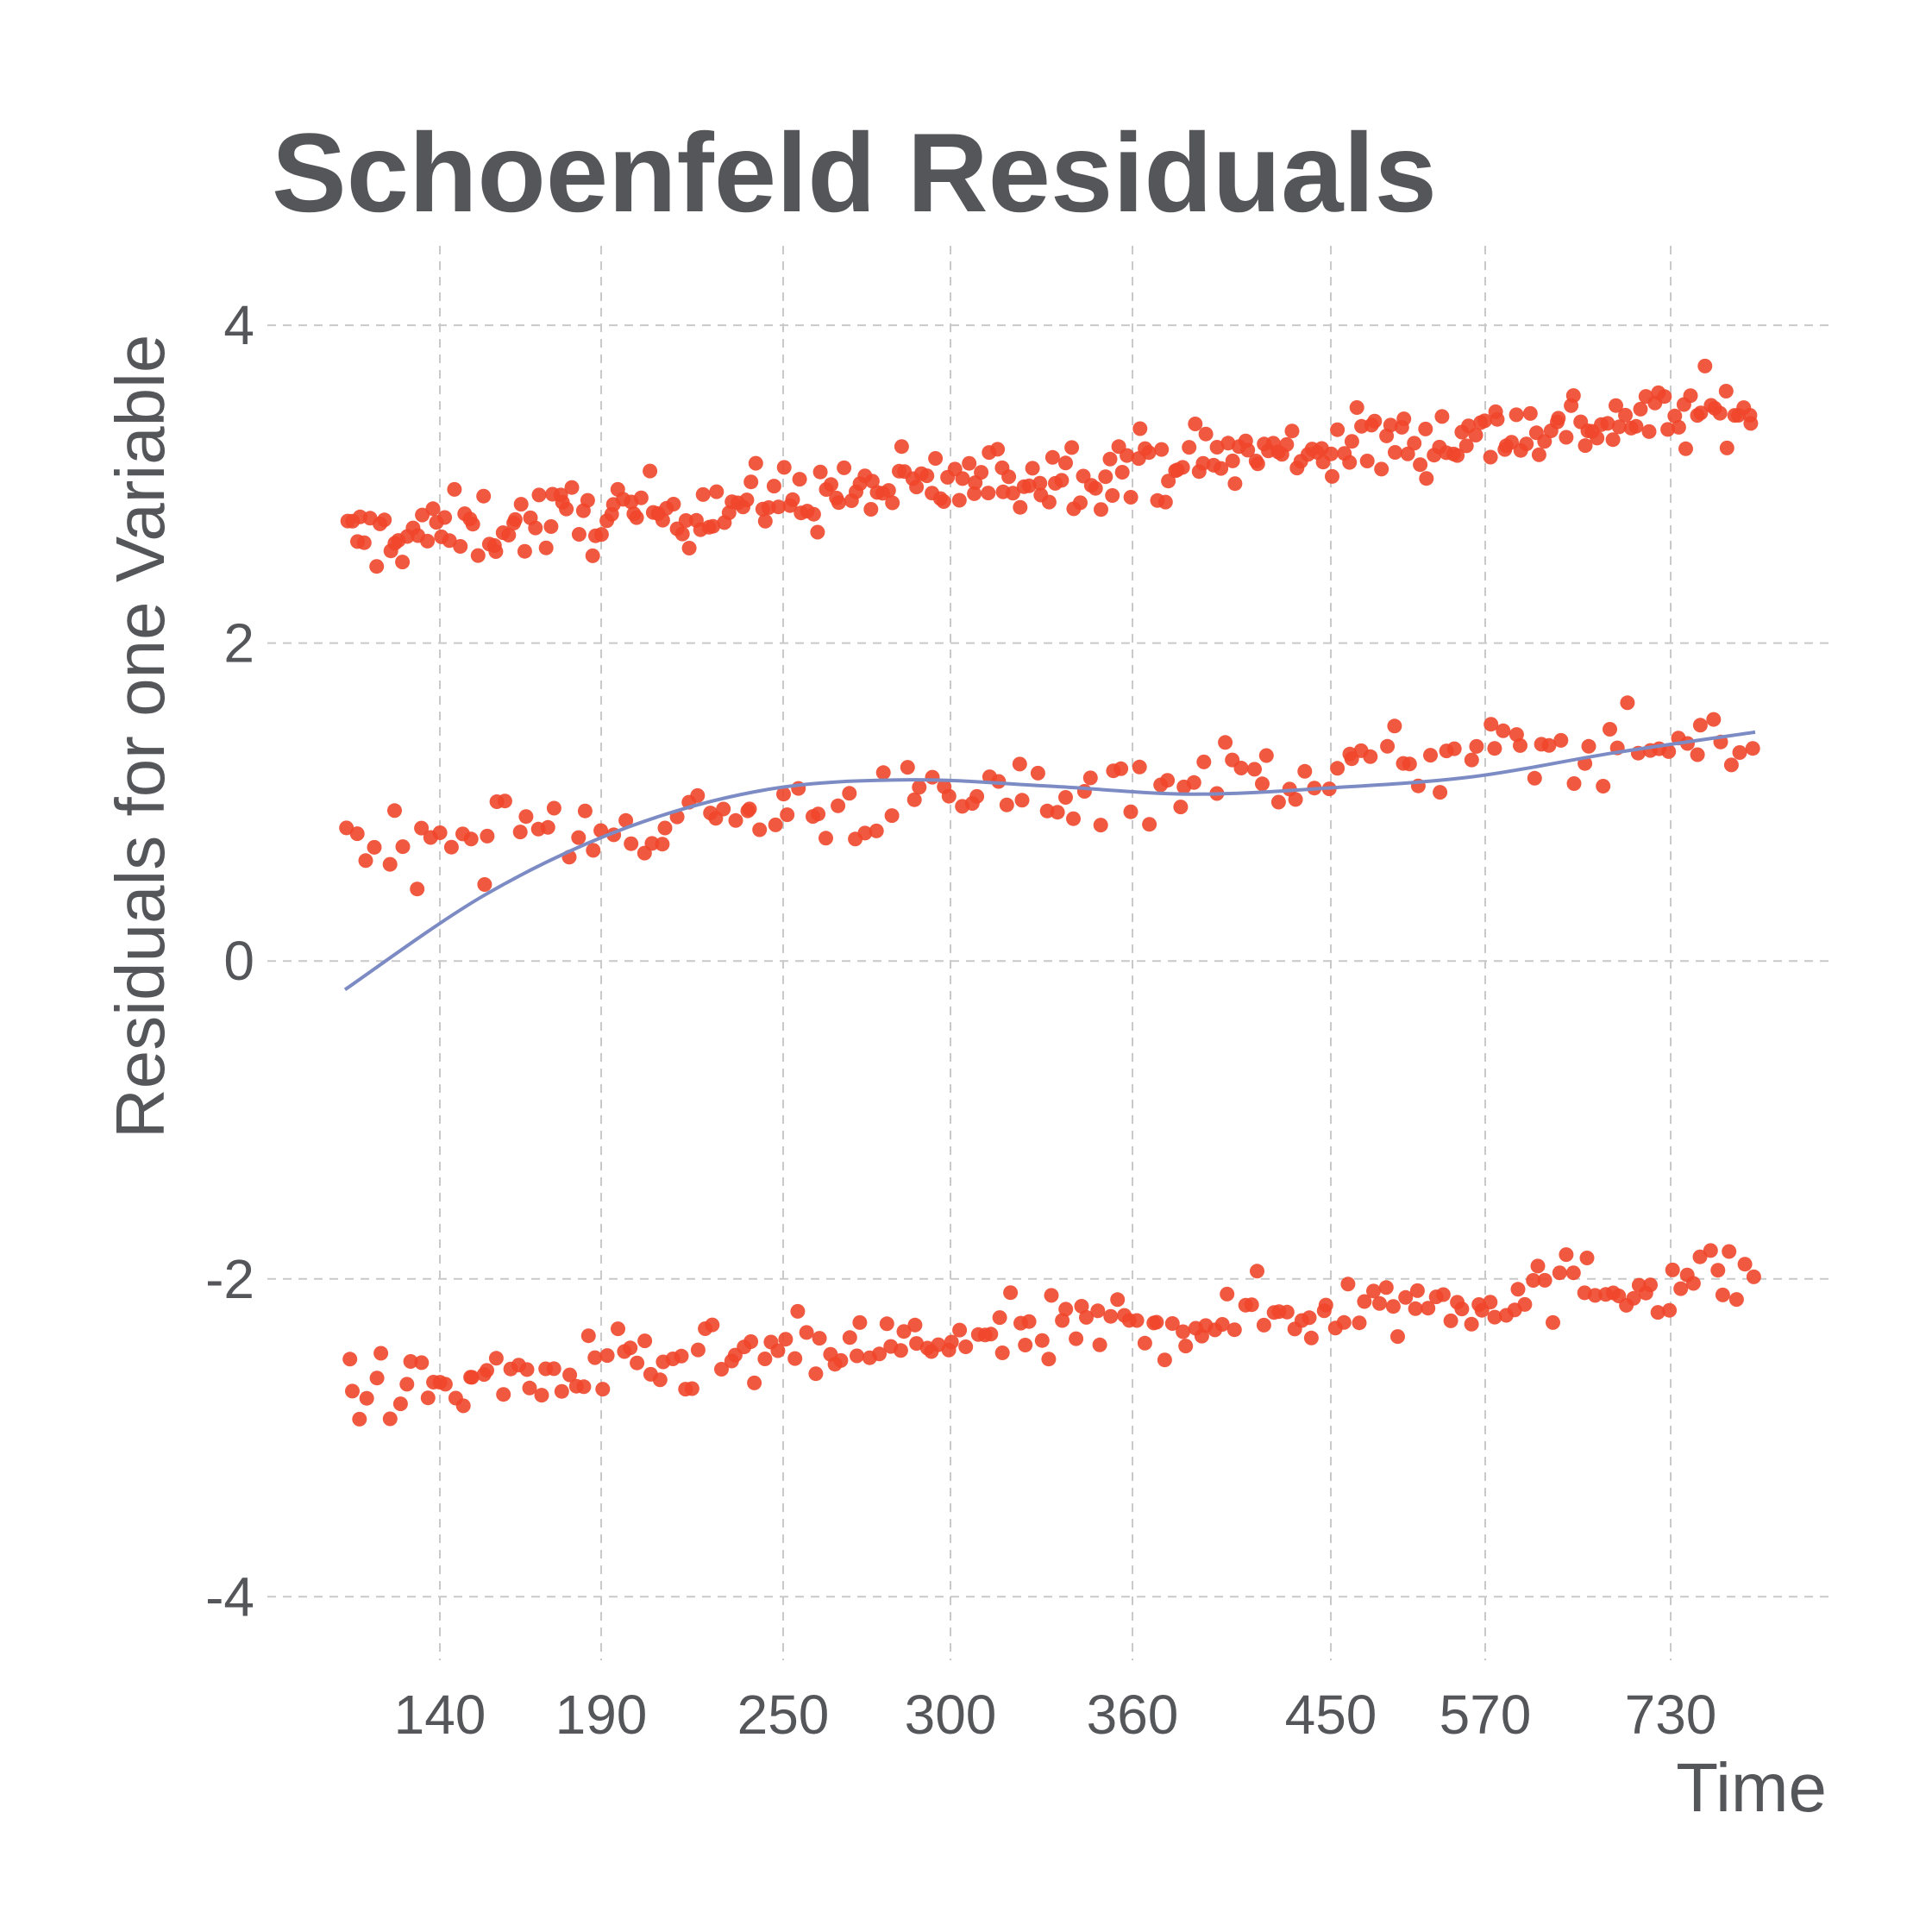  Describe the element at coordinates (1671, 1715) in the screenshot. I see `x-tick-label: 730` at that location.